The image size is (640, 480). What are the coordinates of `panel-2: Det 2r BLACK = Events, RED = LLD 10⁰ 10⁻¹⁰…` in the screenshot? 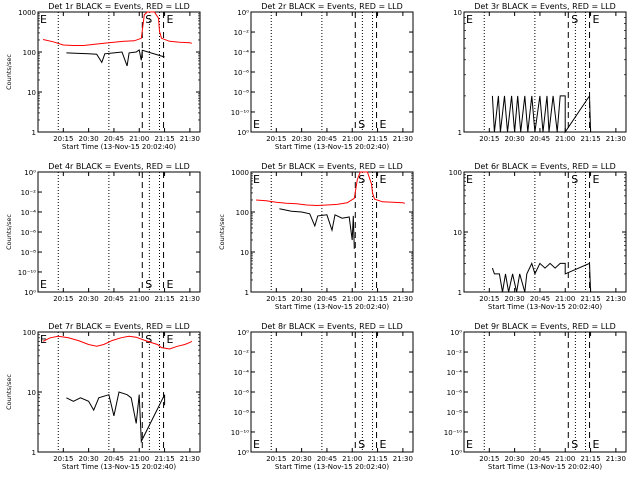 It's located at (322, 76).